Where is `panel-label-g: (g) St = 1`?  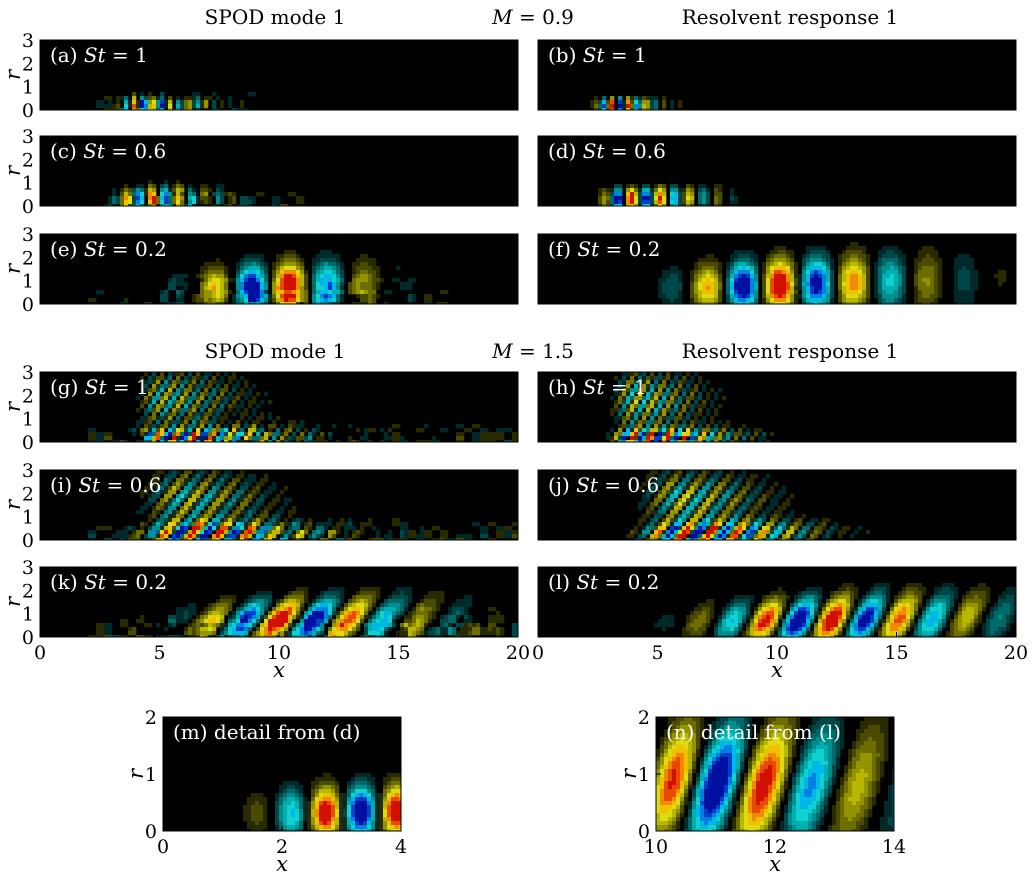 panel-label-g: (g) St = 1 is located at coordinates (99, 387).